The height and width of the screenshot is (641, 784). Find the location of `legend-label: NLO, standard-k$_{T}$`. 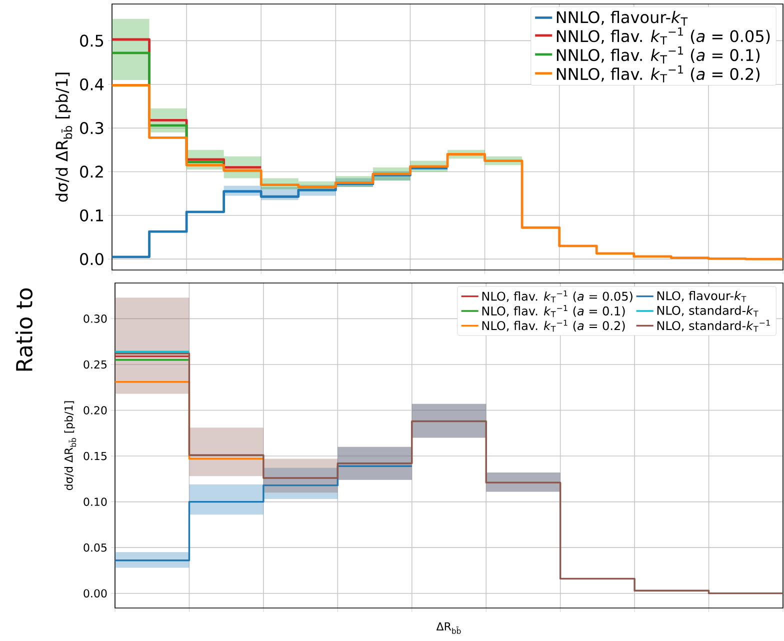

legend-label: NLO, standard-k$_{T}$ is located at coordinates (707, 311).